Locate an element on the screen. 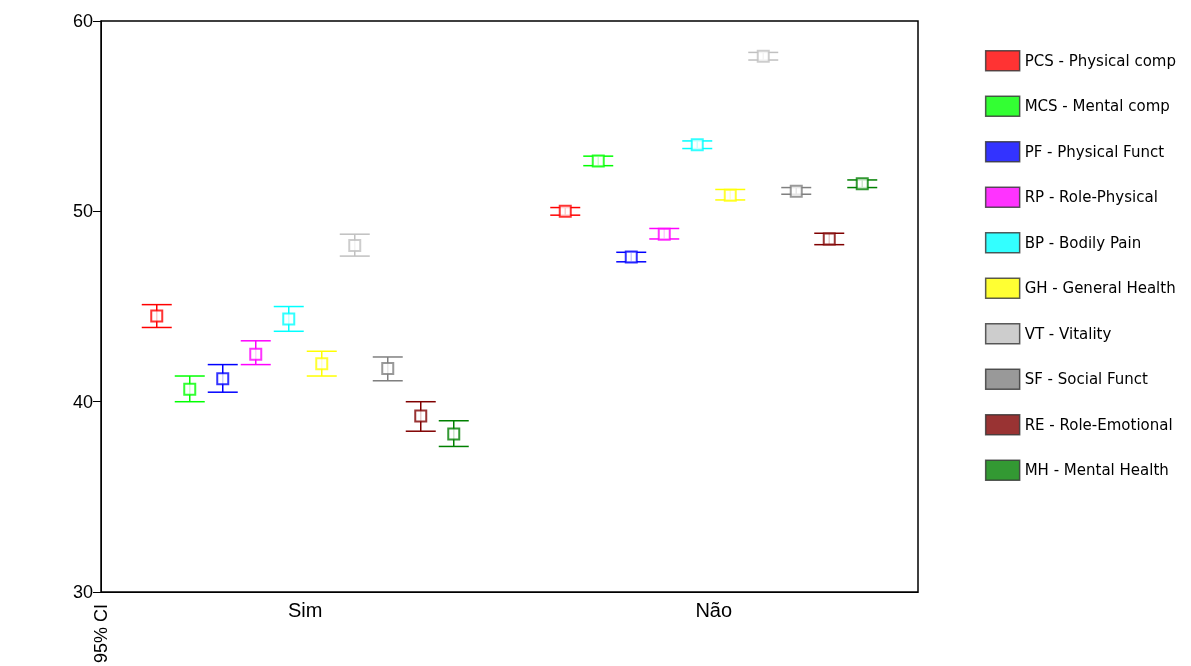 The width and height of the screenshot is (1191, 666). x-tick-label: Não is located at coordinates (714, 610).